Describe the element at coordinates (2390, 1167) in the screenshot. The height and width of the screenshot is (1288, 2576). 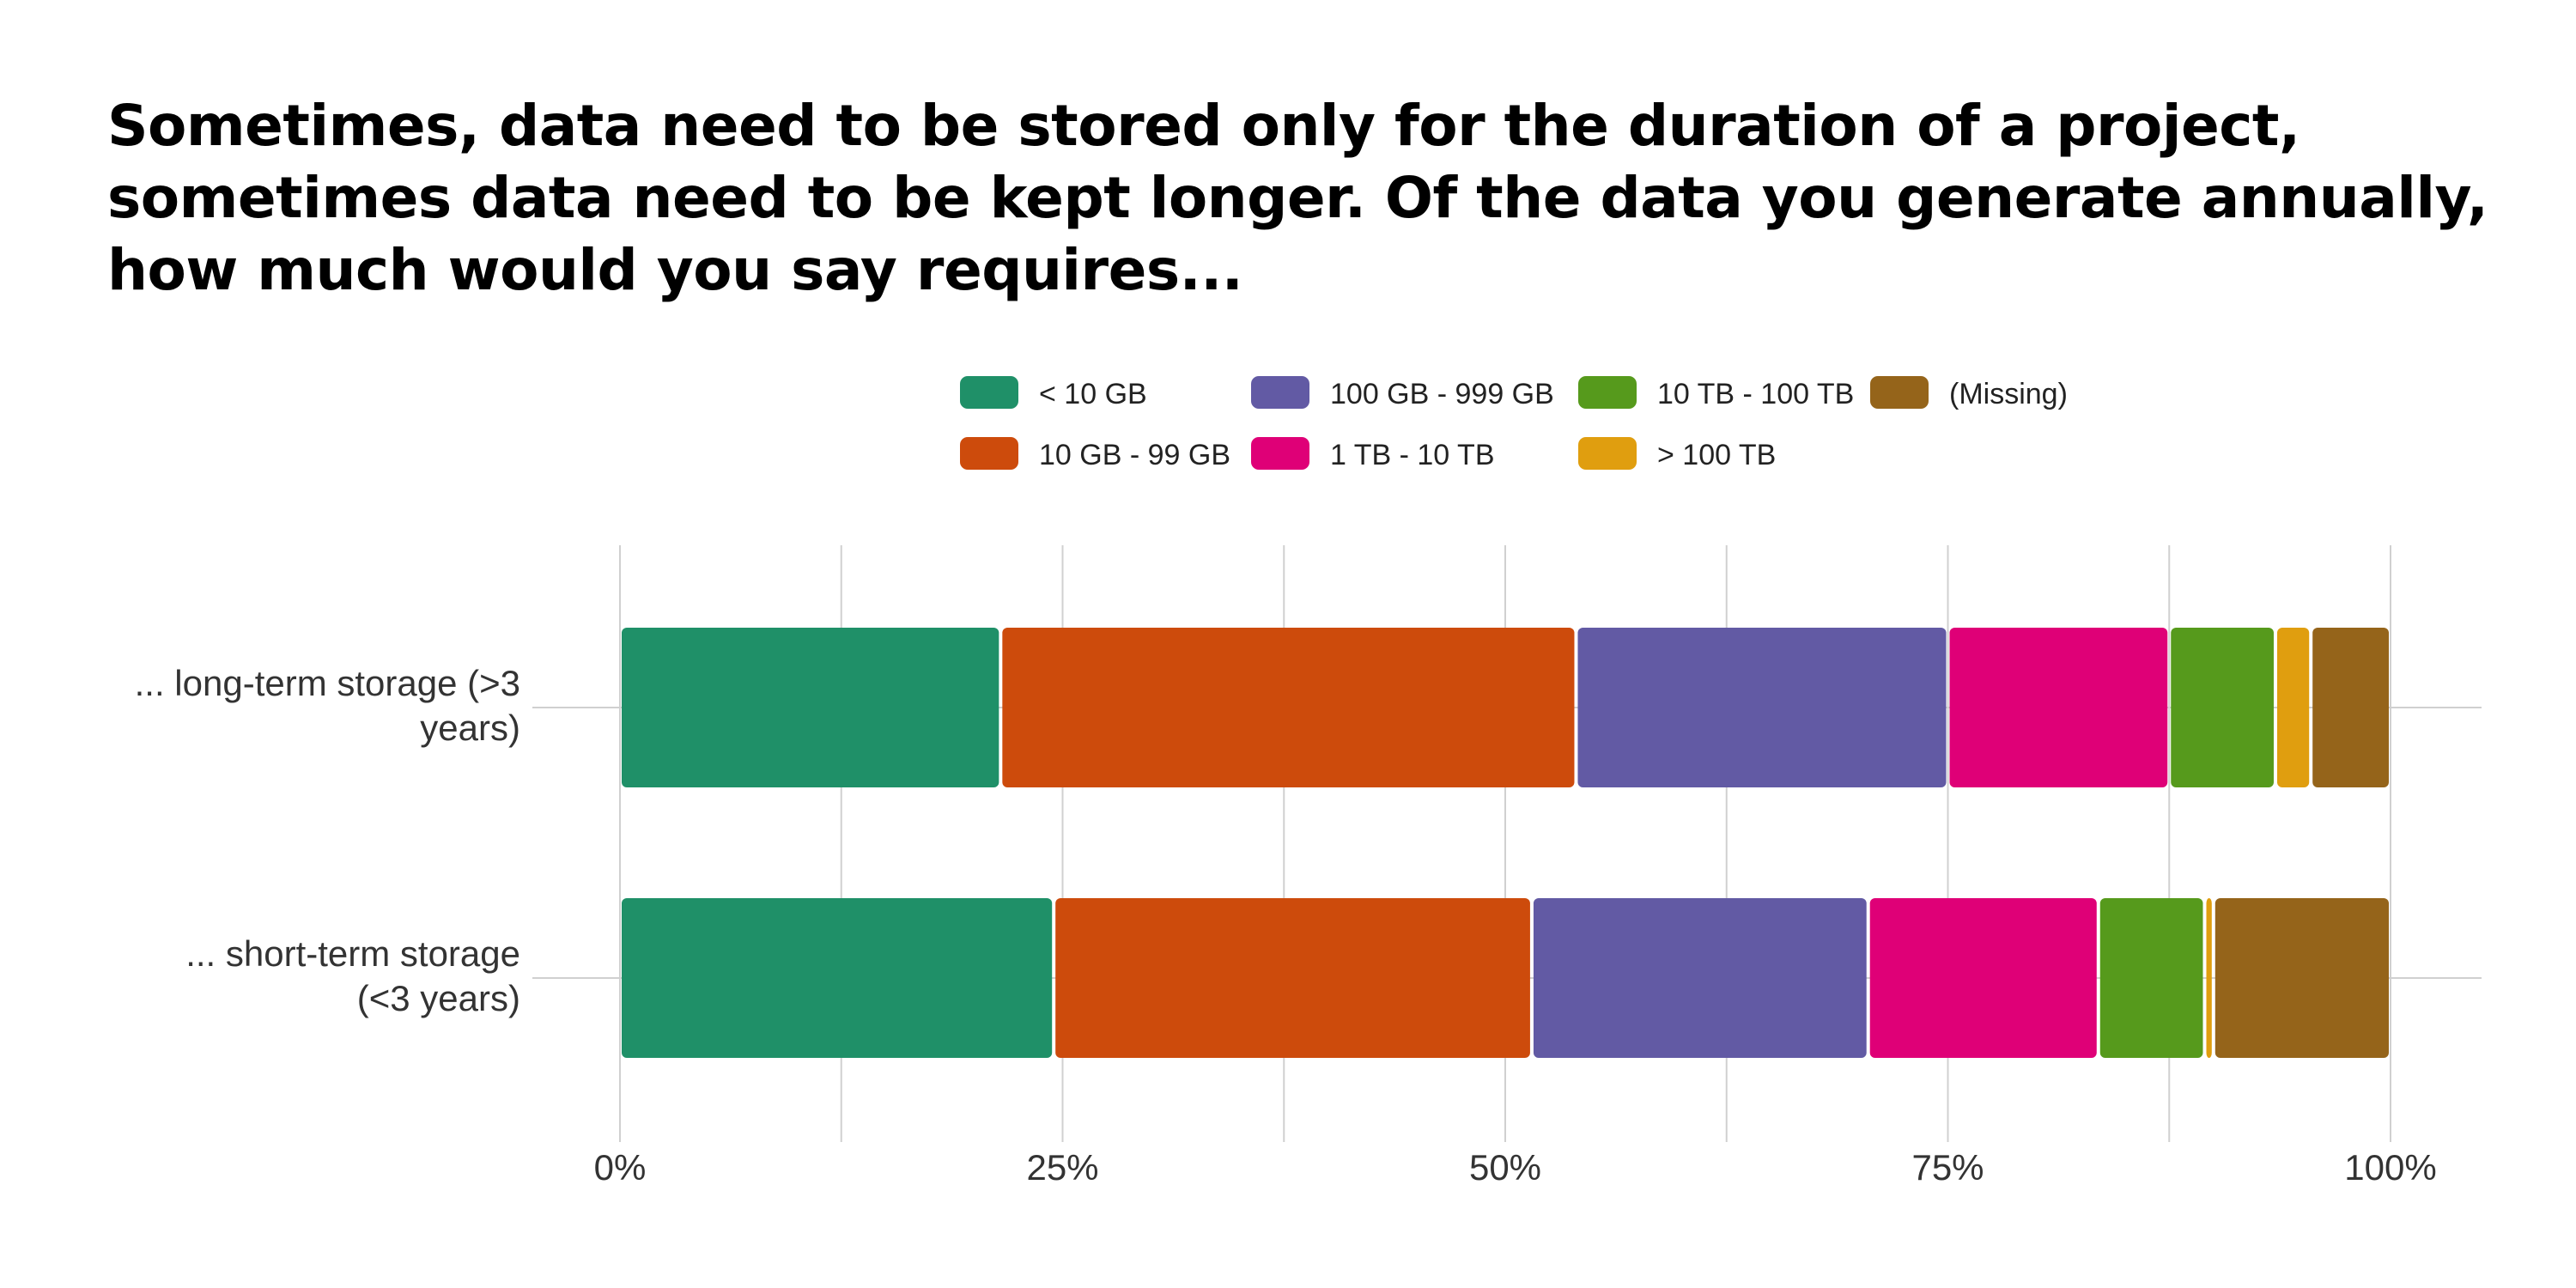
I see `x-tick-label: 100%` at that location.